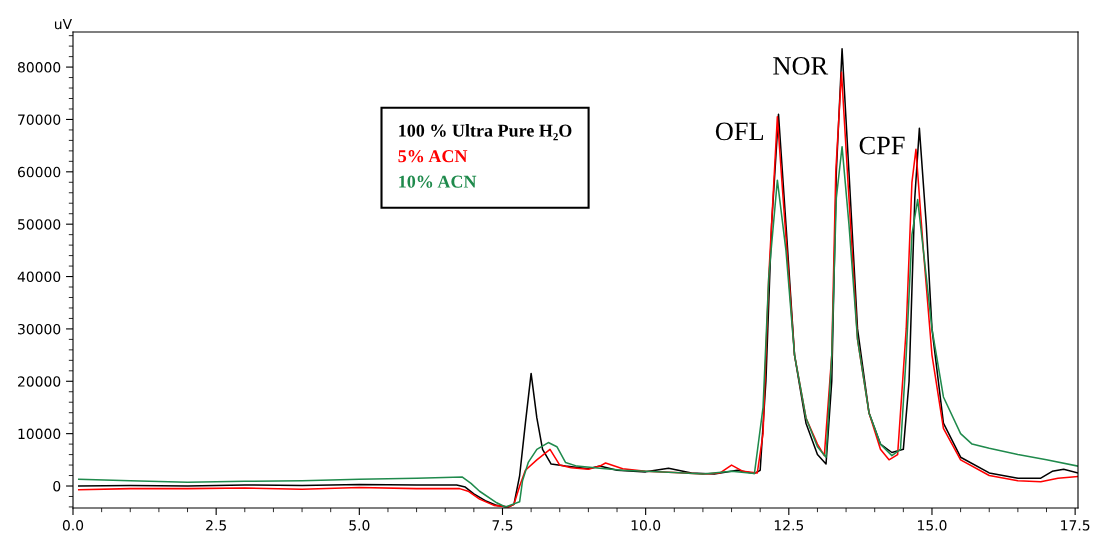  I want to click on x-tick-label: 12.5, so click(789, 525).